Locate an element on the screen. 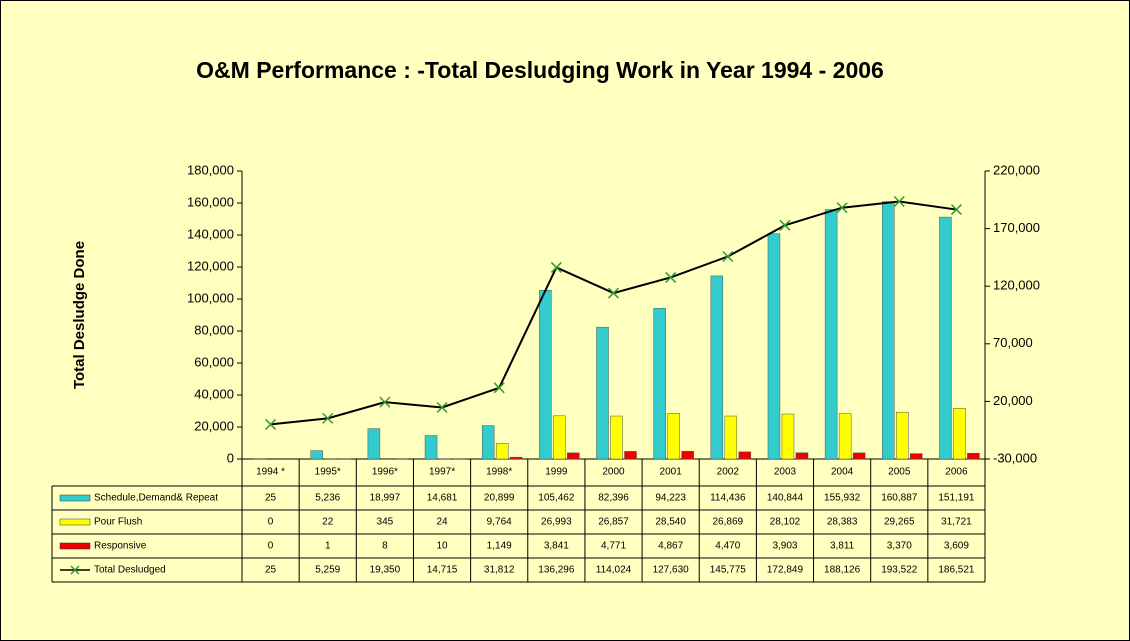 This screenshot has height=641, width=1130. table-cell: 5,236 is located at coordinates (327, 498).